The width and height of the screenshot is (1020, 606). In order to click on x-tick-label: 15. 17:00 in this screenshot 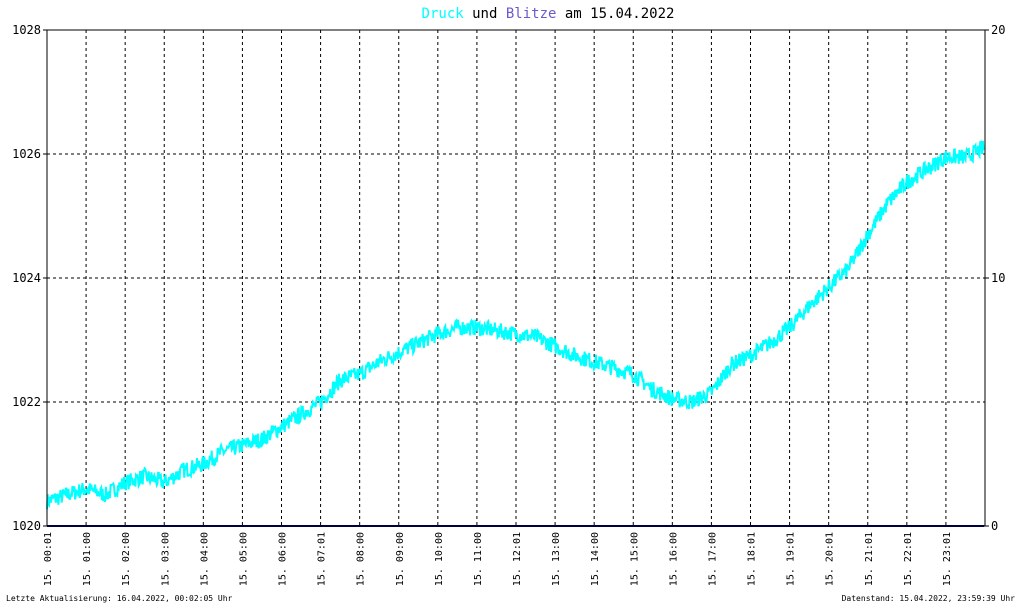, I will do `click(712, 559)`.